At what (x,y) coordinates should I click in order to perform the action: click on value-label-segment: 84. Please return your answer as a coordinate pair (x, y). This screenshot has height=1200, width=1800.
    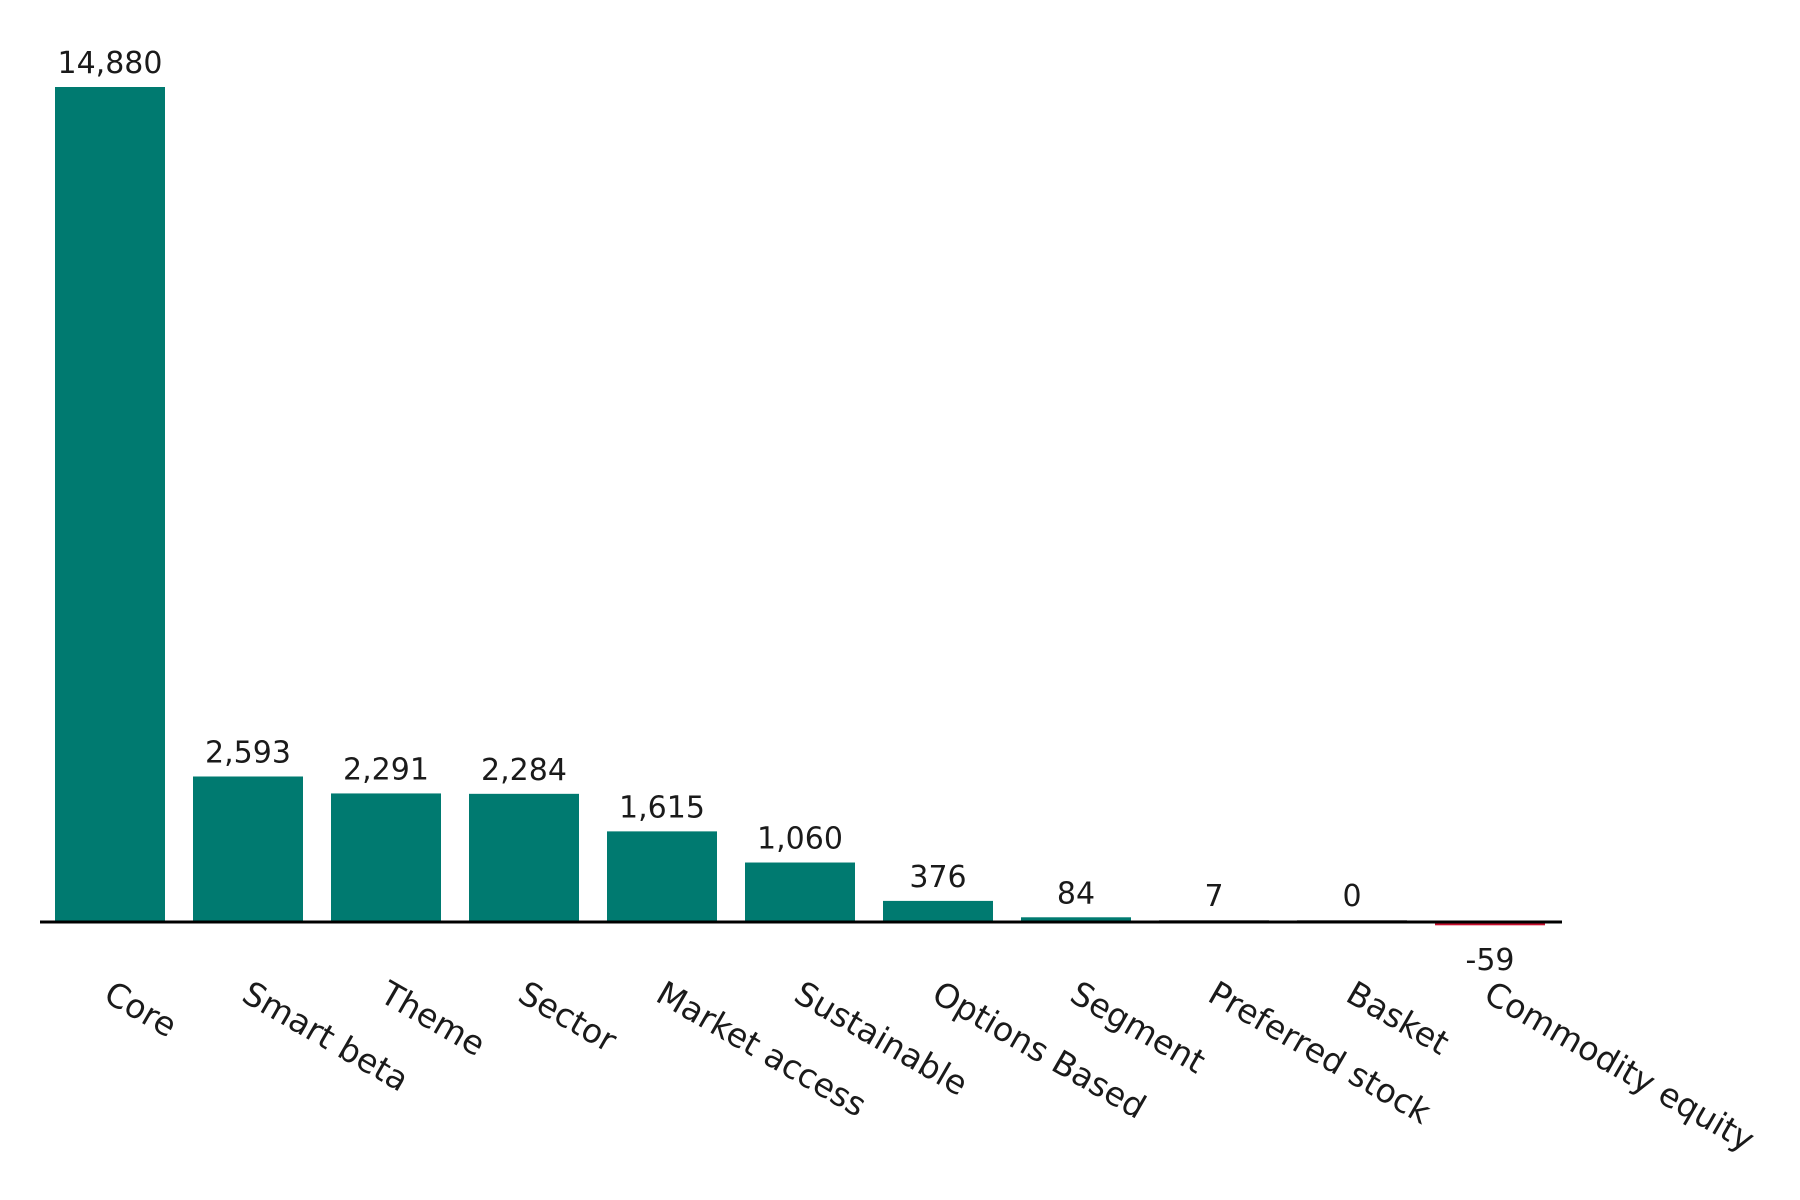
    Looking at the image, I should click on (1076, 893).